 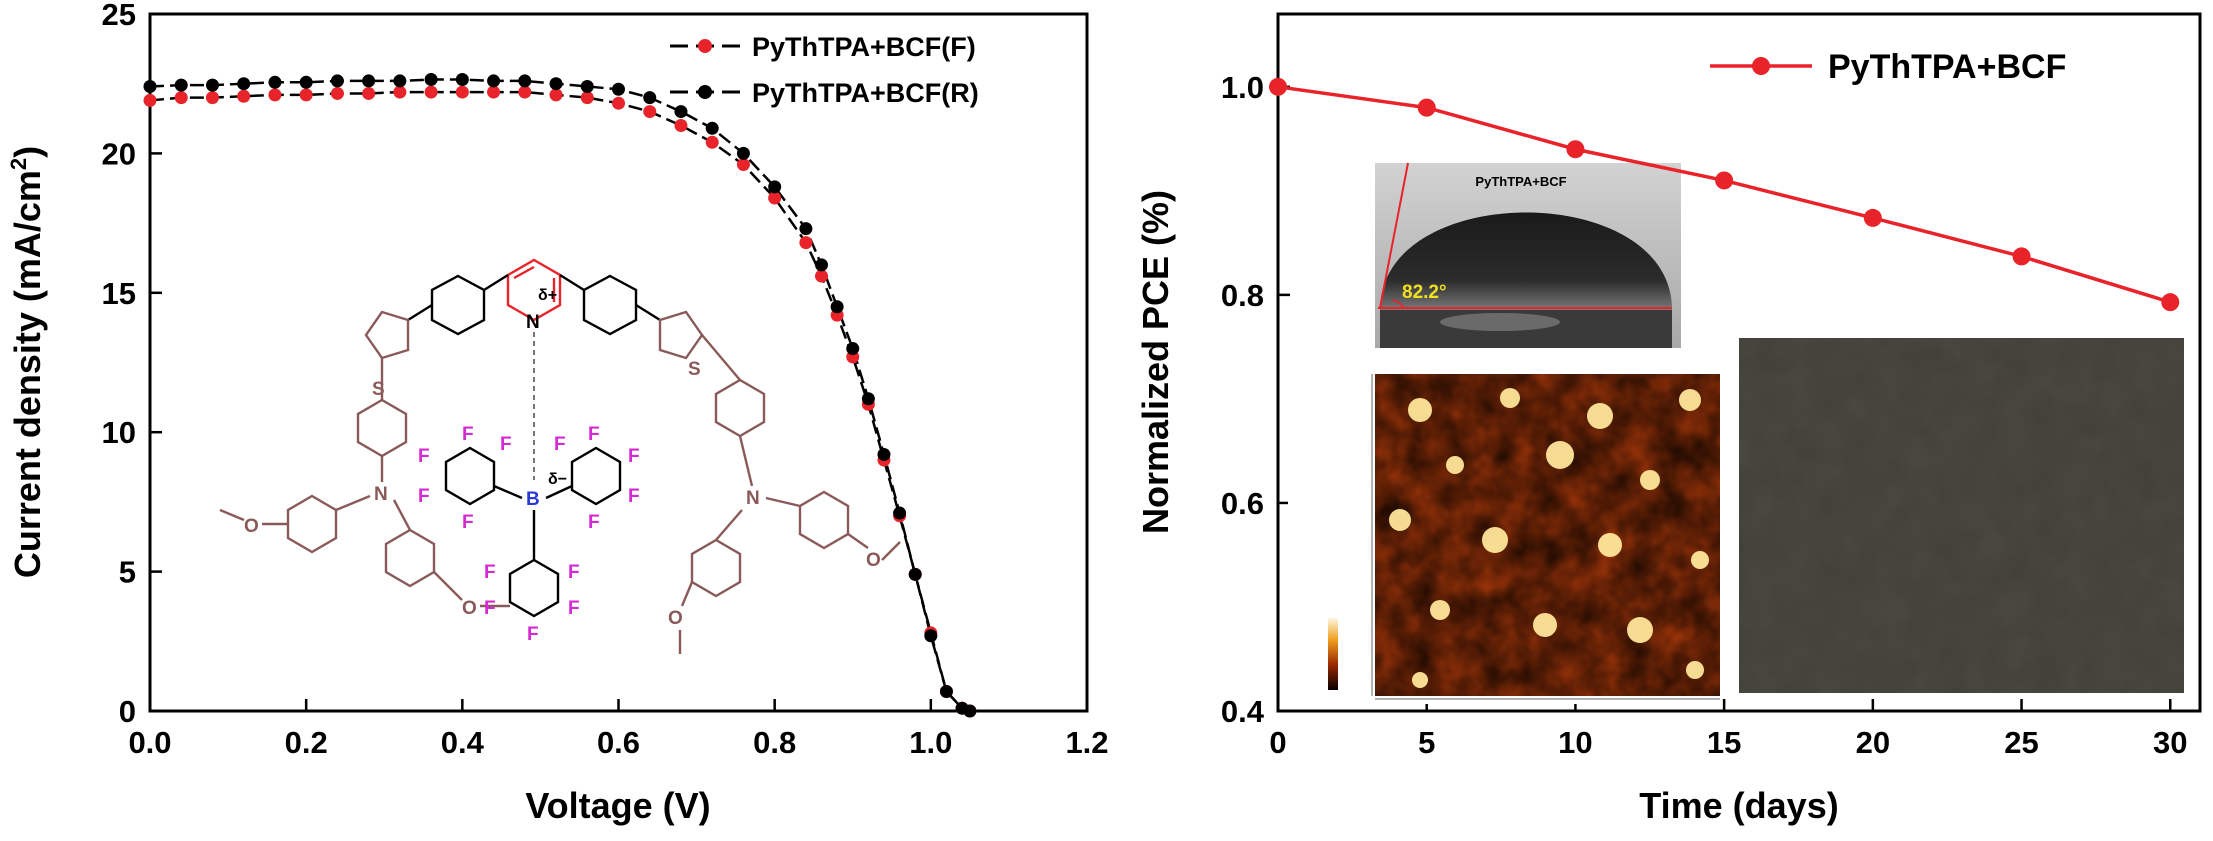 What do you see at coordinates (132, 364) in the screenshot?
I see `jv-y-ticks: 0 5 10 15 20 25` at bounding box center [132, 364].